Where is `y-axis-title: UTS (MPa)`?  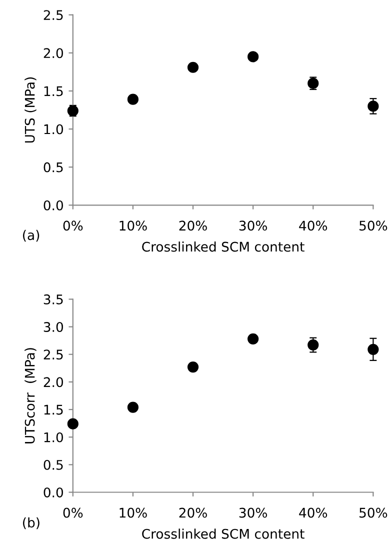 y-axis-title: UTS (MPa) is located at coordinates (30, 110).